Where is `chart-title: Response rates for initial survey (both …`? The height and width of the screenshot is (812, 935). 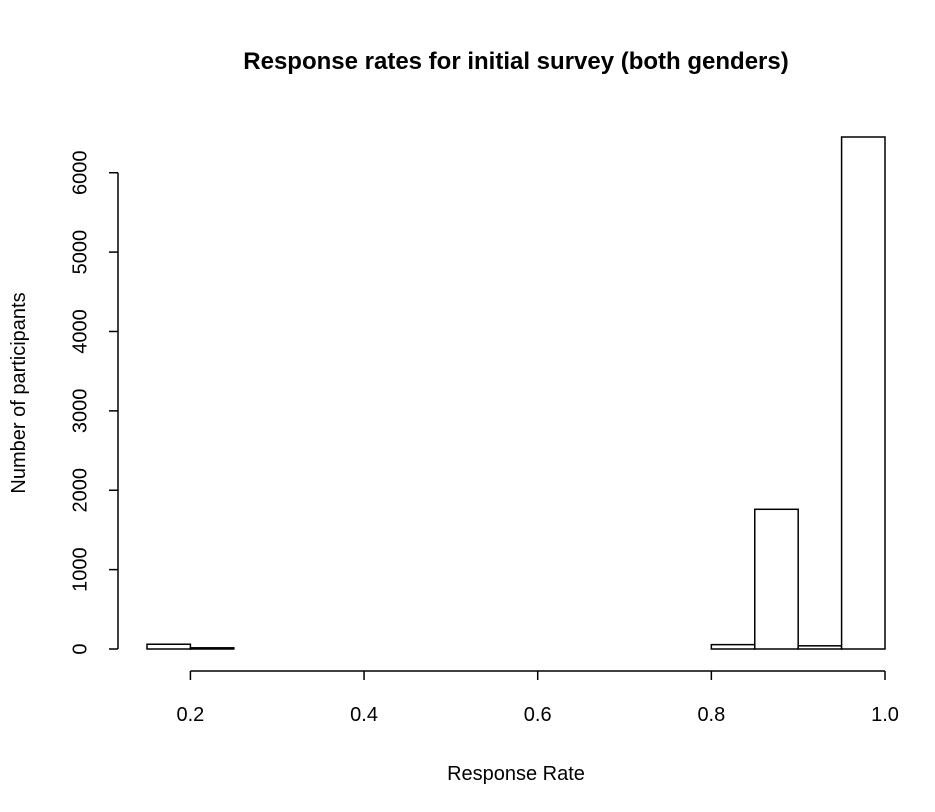
chart-title: Response rates for initial survey (both … is located at coordinates (515, 61).